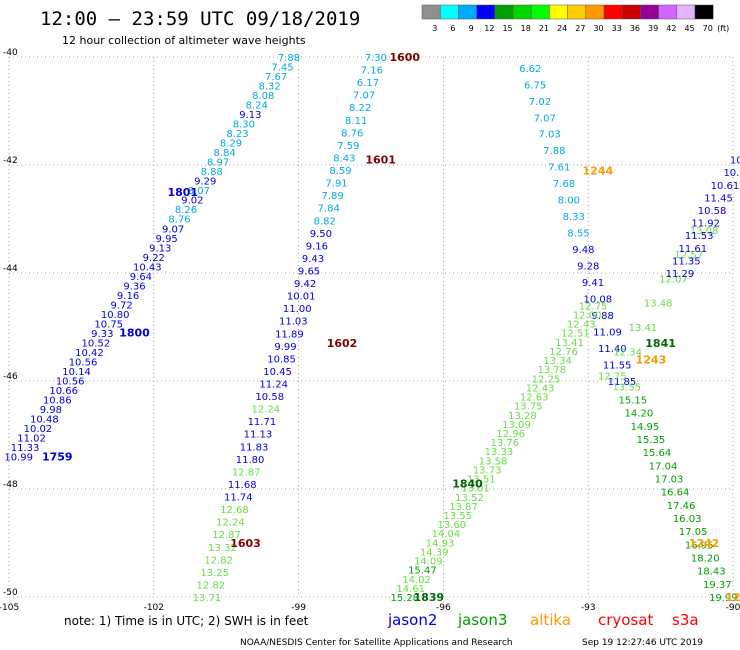  I want to click on wave-height-label: 13.48, so click(658, 304).